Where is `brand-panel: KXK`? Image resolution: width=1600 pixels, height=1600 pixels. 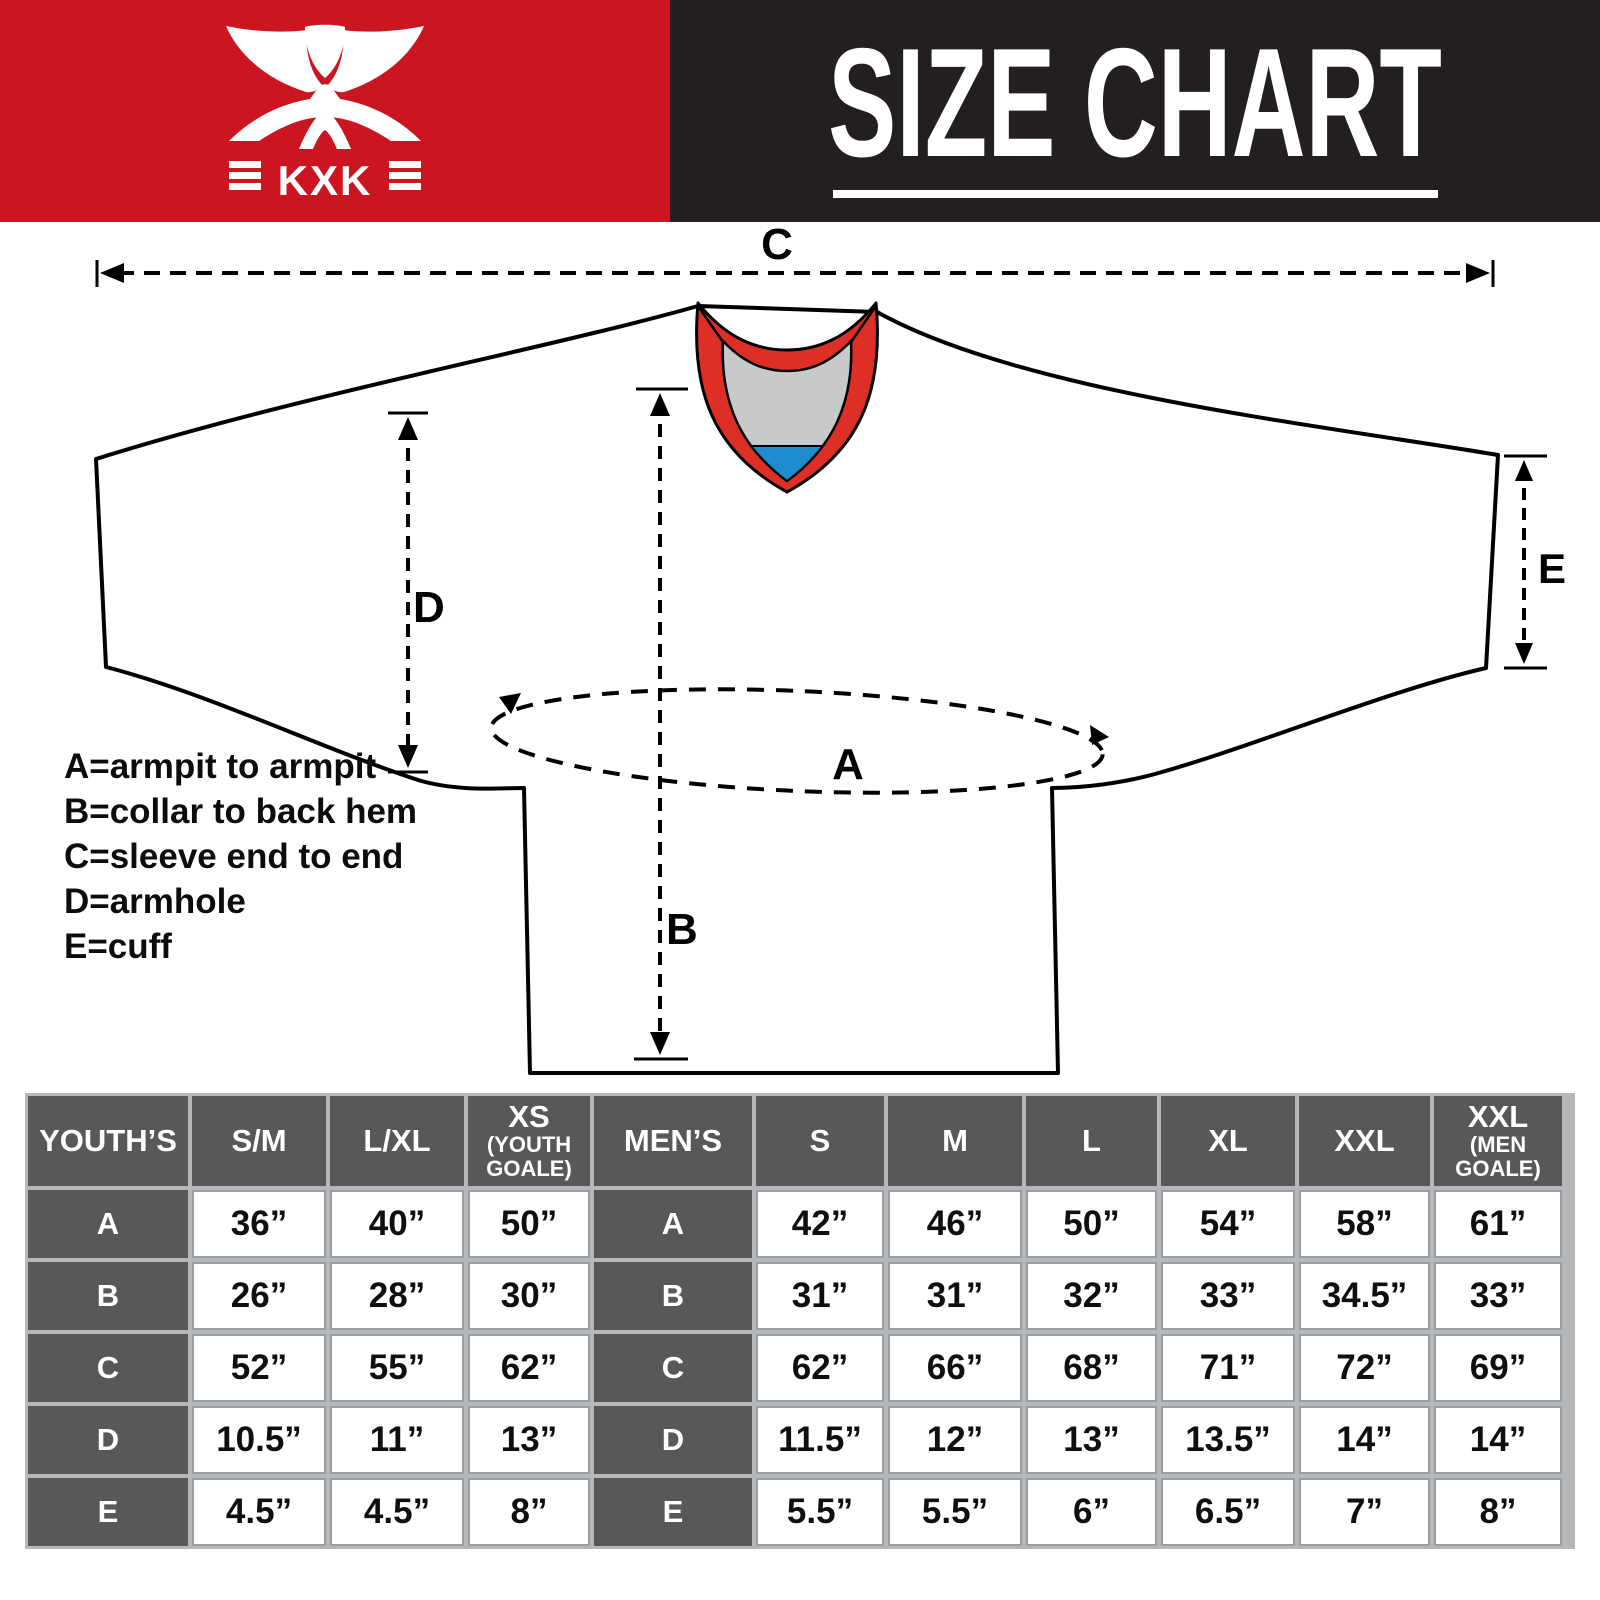
brand-panel: KXK is located at coordinates (335, 111).